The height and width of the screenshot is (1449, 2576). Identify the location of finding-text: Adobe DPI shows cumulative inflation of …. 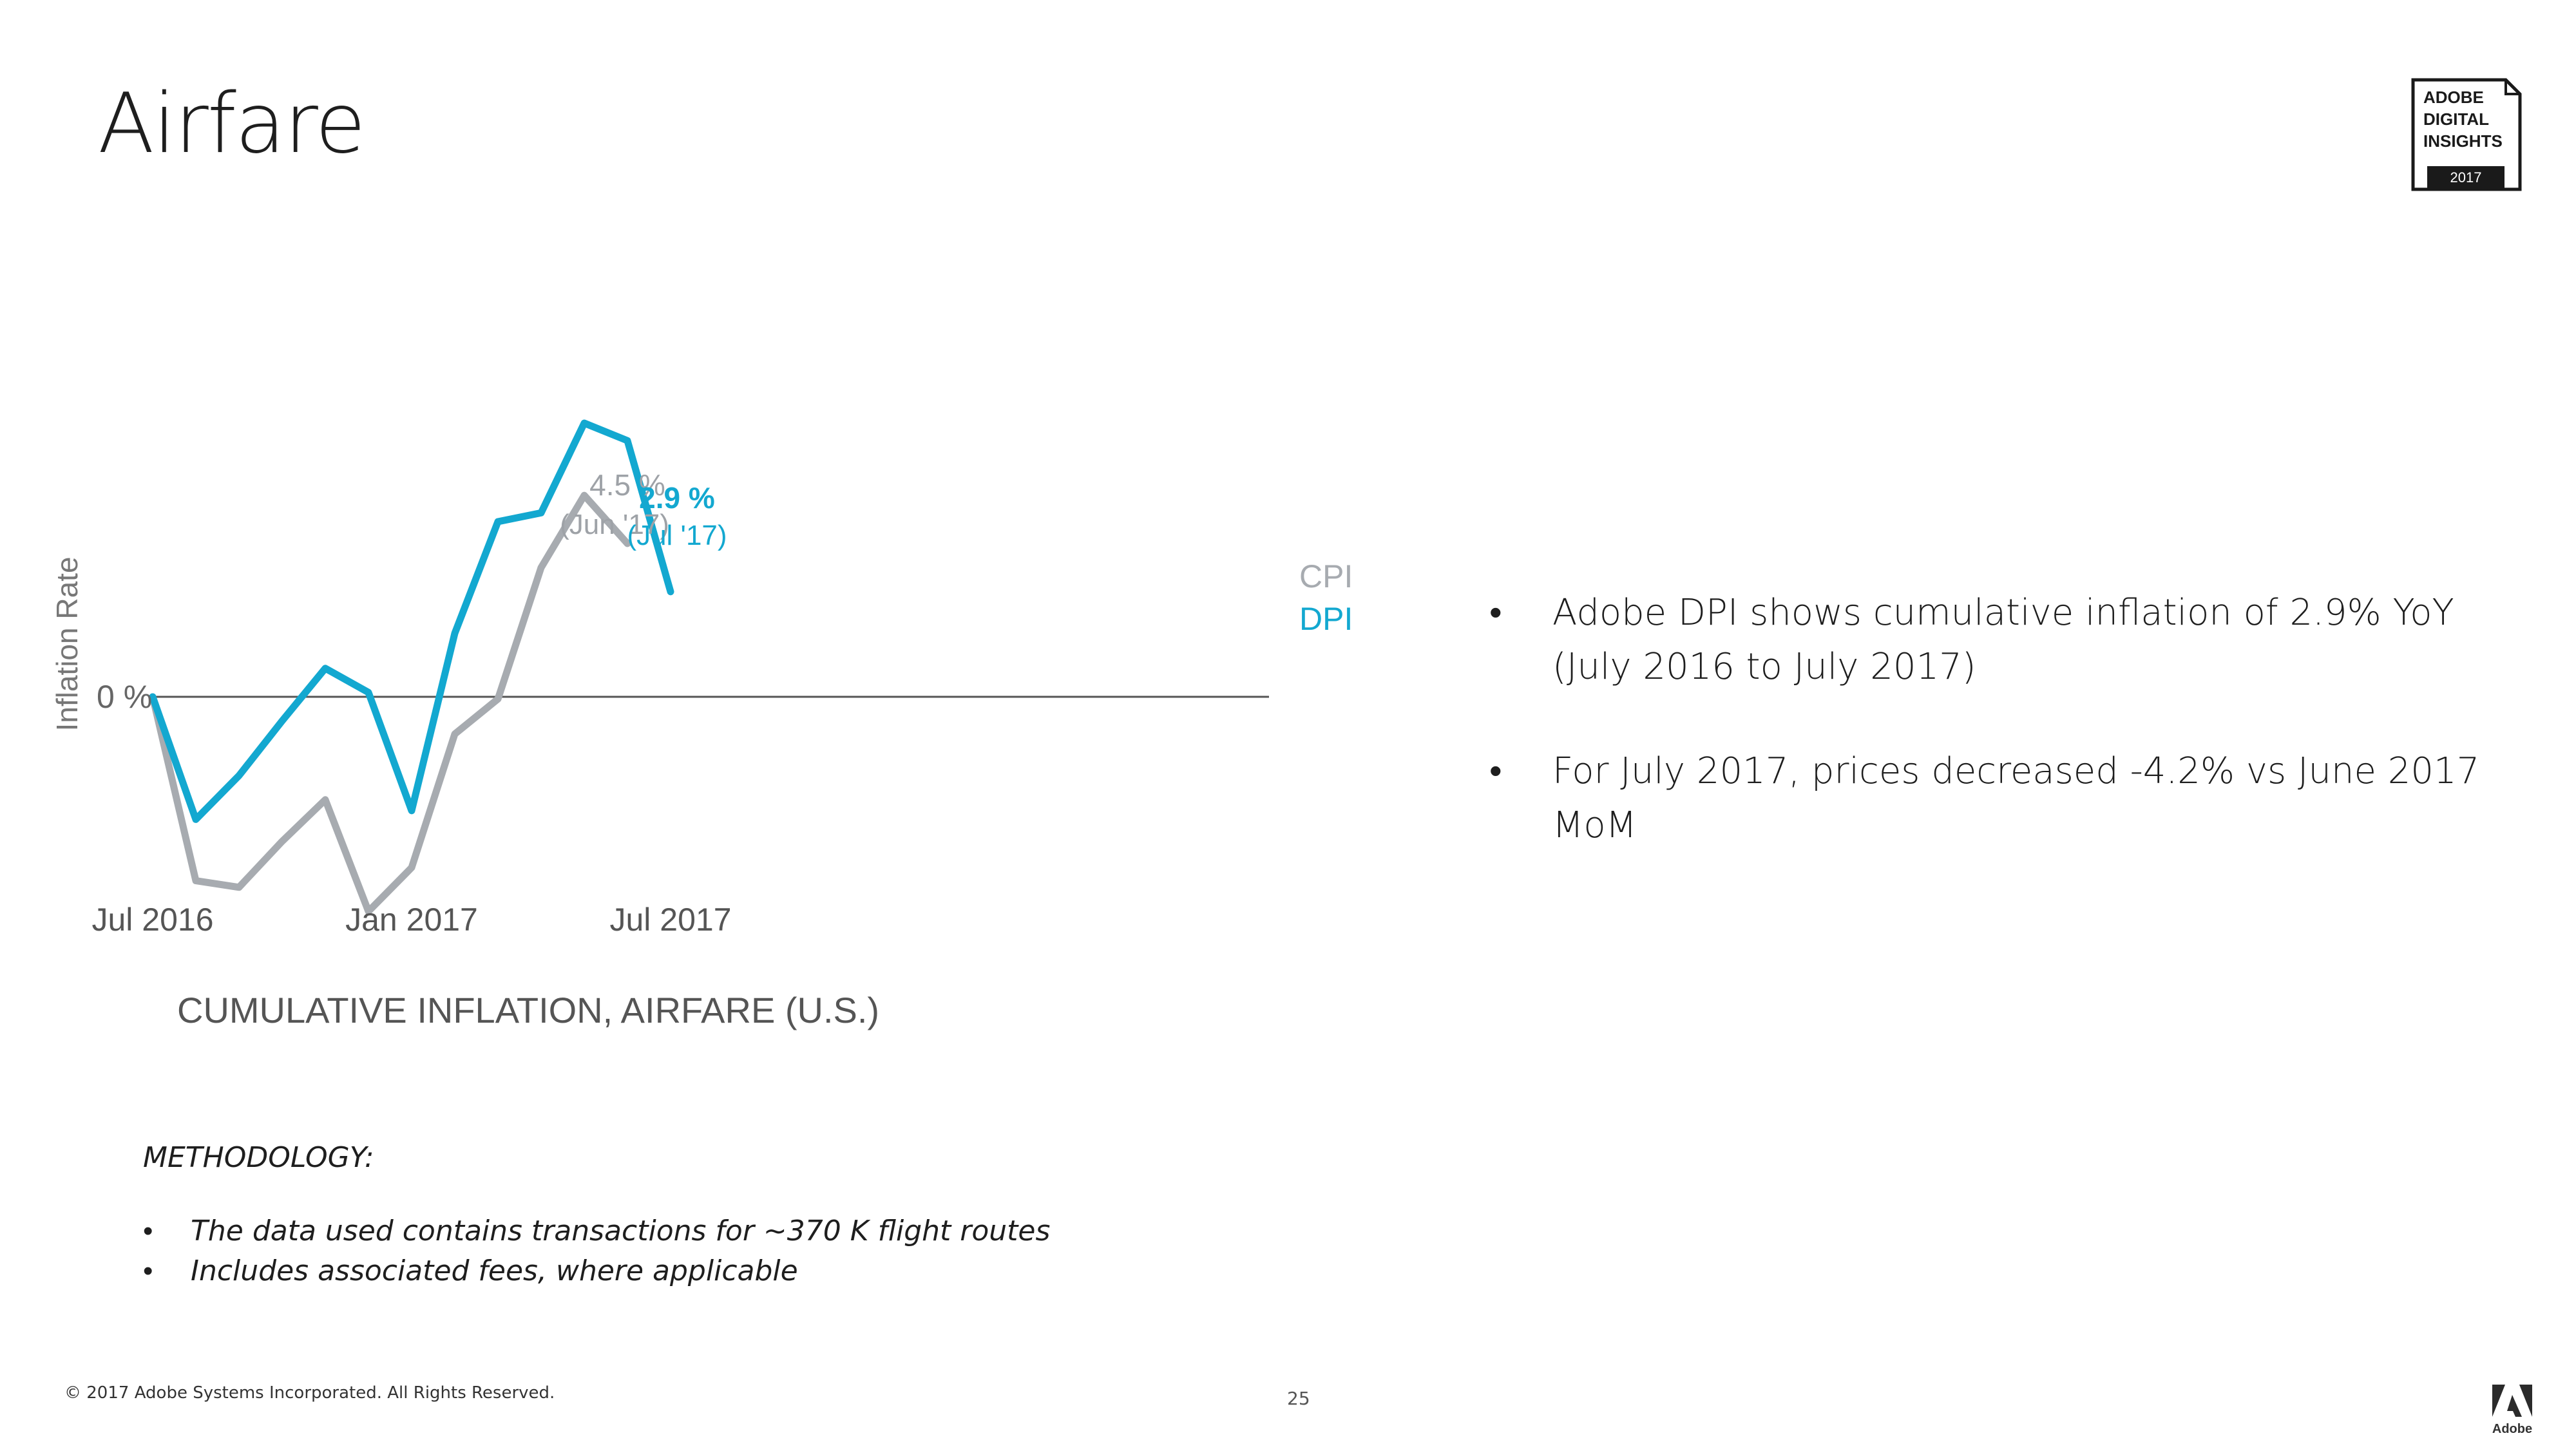
(2003, 640).